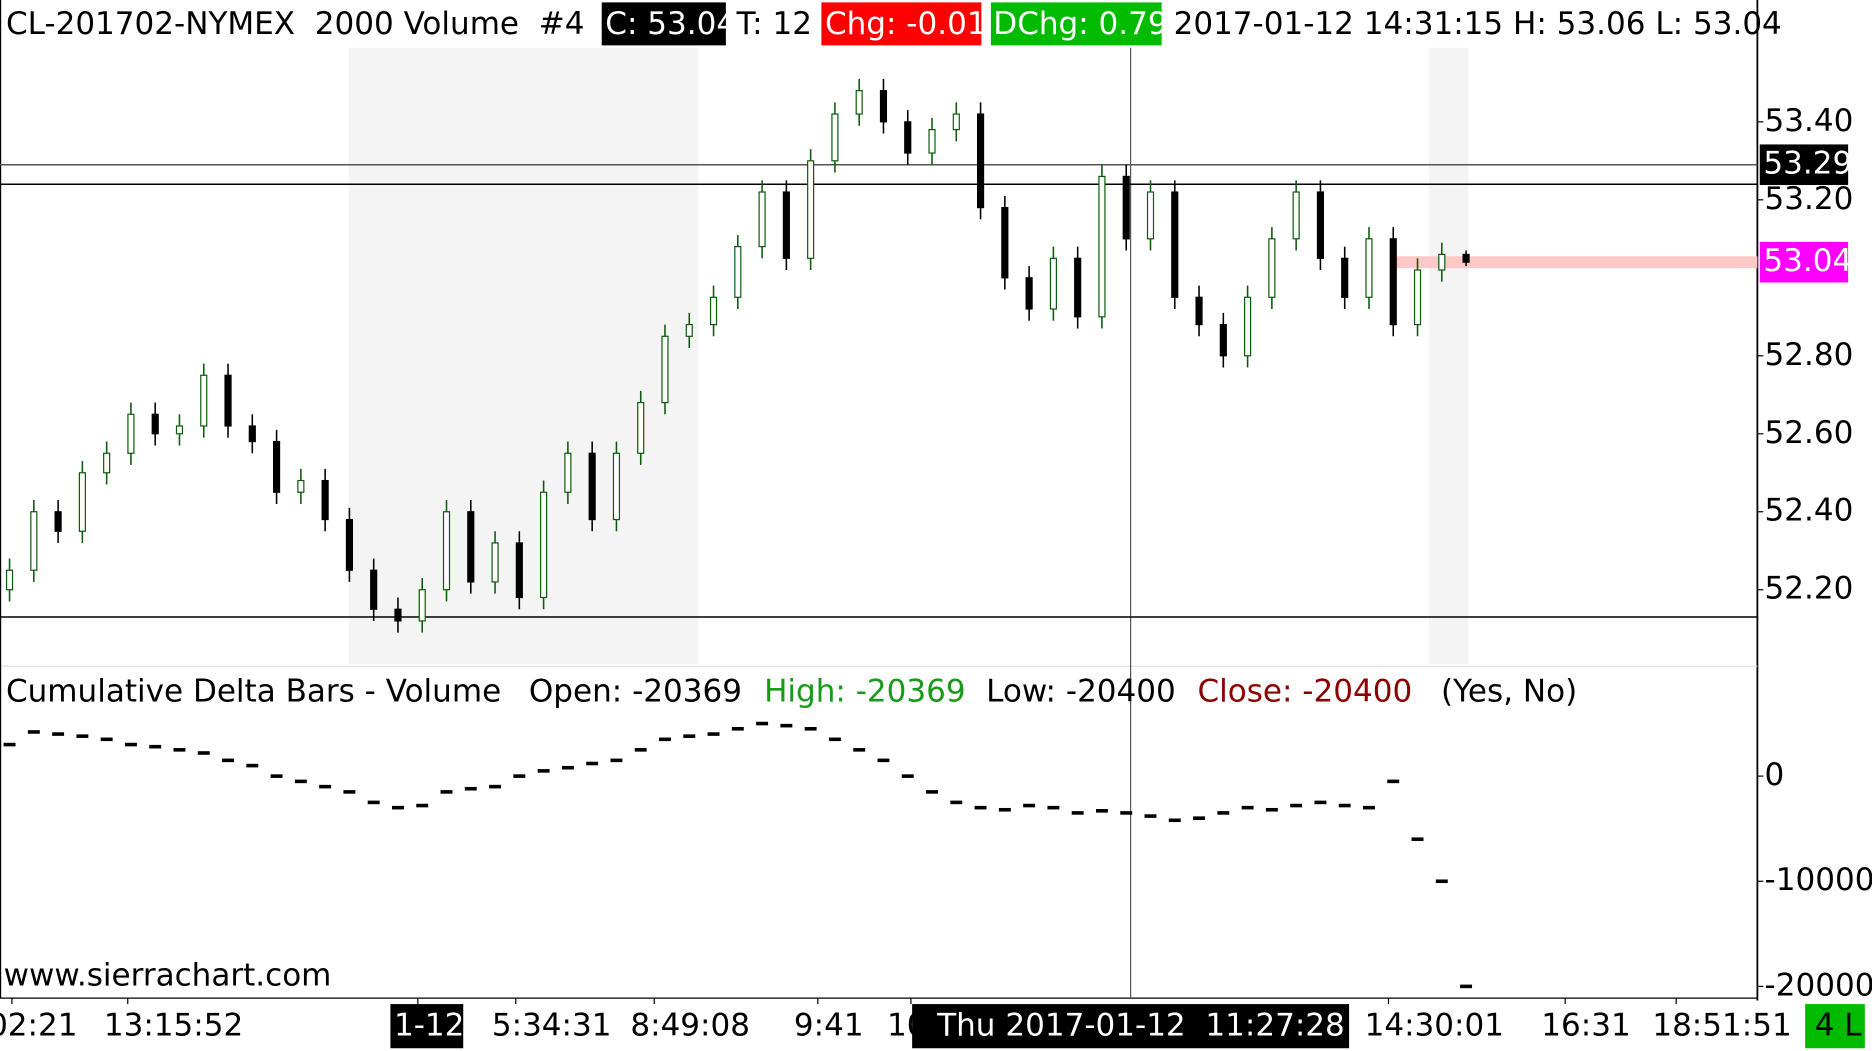 This screenshot has height=1051, width=1872. What do you see at coordinates (1807, 164) in the screenshot?
I see `price-label: 53.29` at bounding box center [1807, 164].